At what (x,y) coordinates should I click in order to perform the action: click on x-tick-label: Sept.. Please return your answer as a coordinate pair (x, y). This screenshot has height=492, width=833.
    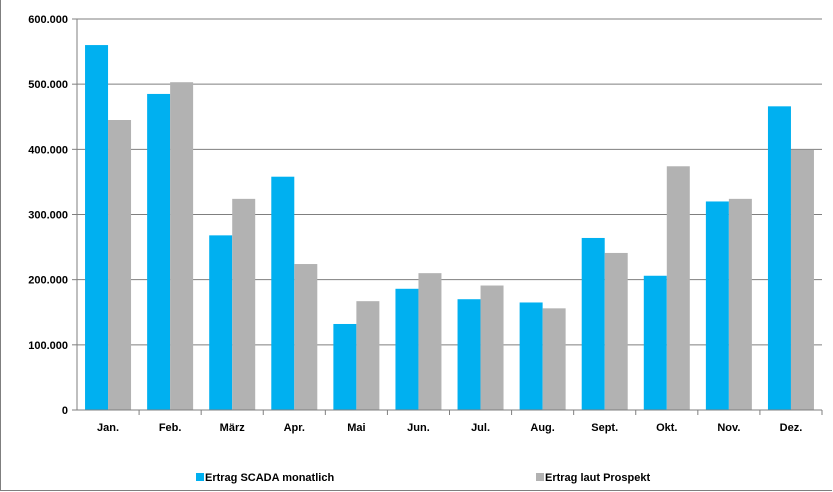
    Looking at the image, I should click on (604, 428).